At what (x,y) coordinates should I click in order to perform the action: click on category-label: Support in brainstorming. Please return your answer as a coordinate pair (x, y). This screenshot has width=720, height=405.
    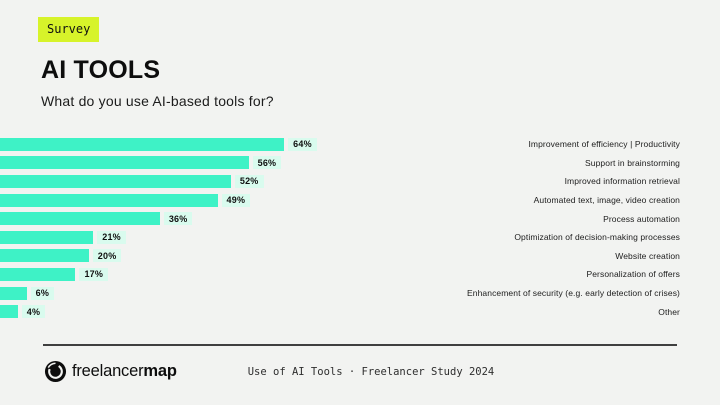
    Looking at the image, I should click on (632, 162).